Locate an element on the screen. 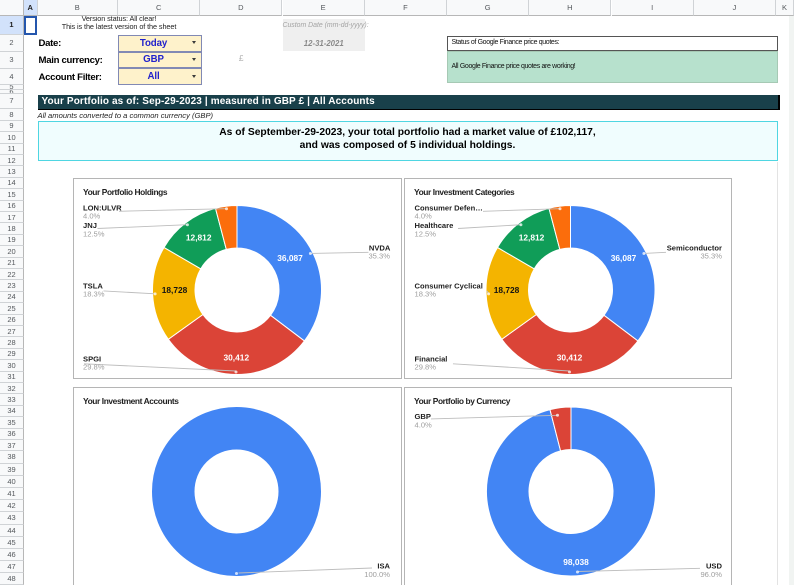 Image resolution: width=794 pixels, height=585 pixels. svg-text: Consumer Cyclical is located at coordinates (449, 285).